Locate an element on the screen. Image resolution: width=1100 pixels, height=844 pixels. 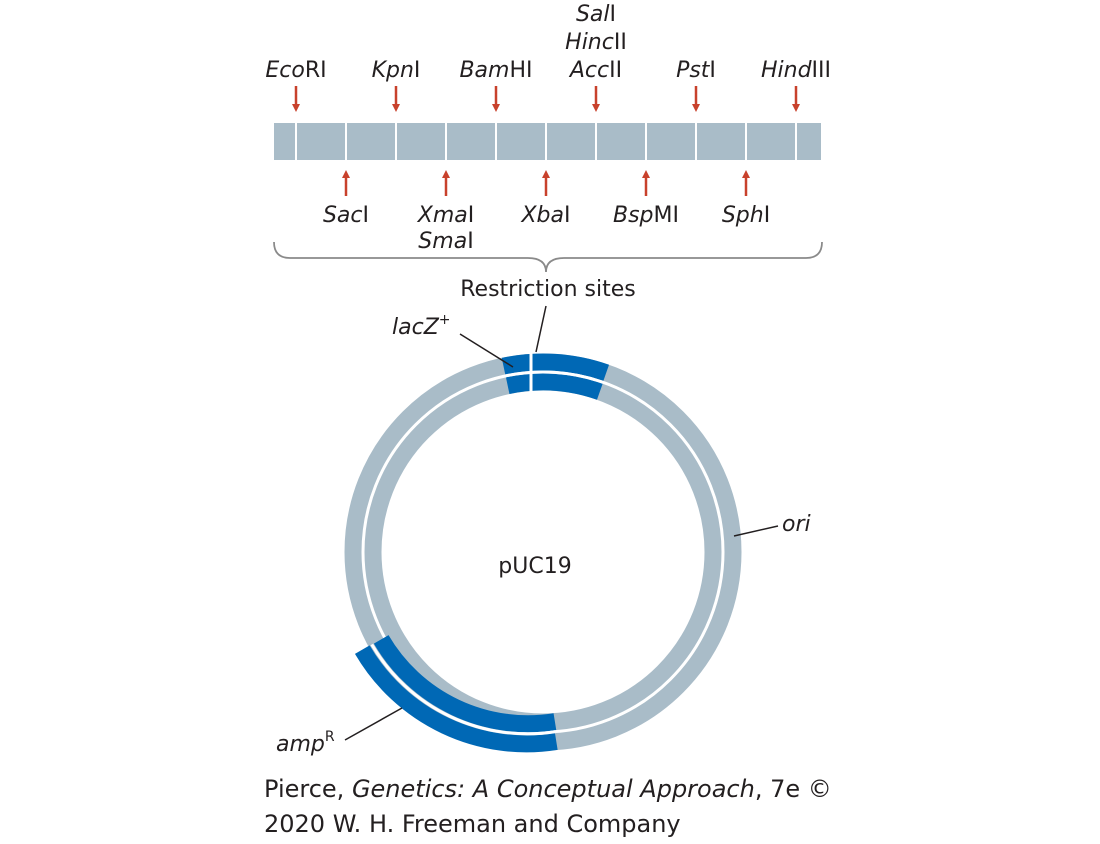
ampr-gap is located at coordinates (463, 689).